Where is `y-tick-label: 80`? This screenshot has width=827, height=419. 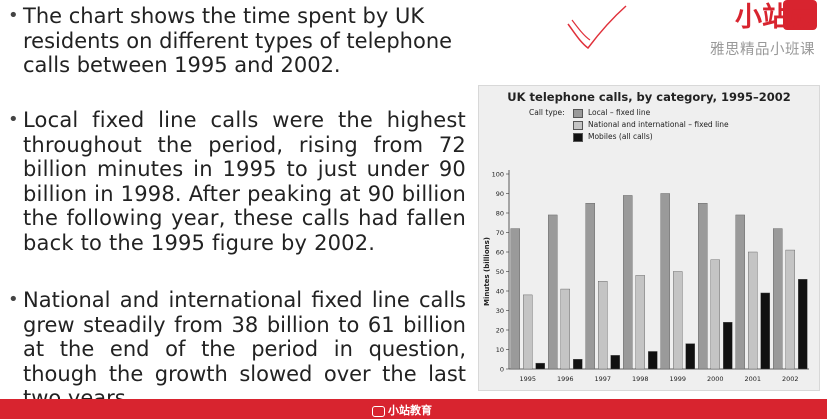 y-tick-label: 80 is located at coordinates (500, 214).